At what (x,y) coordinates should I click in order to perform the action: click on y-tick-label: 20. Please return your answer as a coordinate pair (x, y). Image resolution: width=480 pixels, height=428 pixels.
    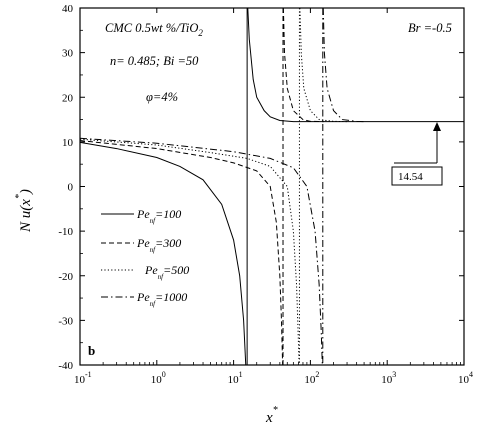
    Looking at the image, I should click on (68, 98).